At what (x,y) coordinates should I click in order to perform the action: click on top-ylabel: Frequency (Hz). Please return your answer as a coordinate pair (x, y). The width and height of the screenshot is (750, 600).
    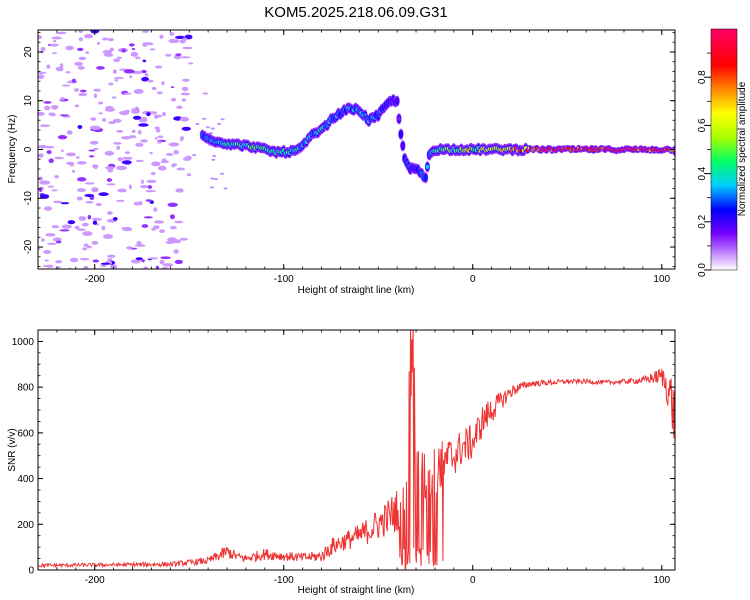
    Looking at the image, I should click on (12, 149).